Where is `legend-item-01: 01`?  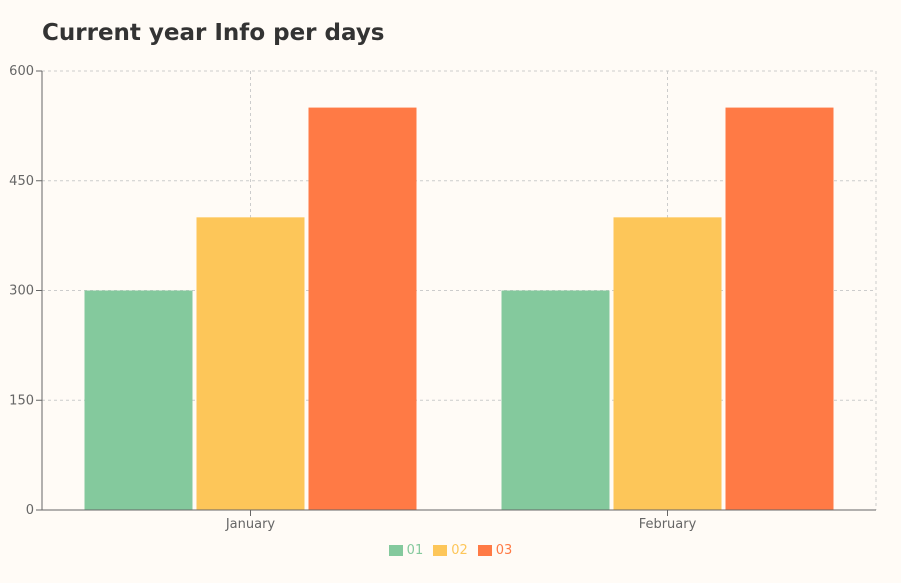
legend-item-01: 01 is located at coordinates (406, 550).